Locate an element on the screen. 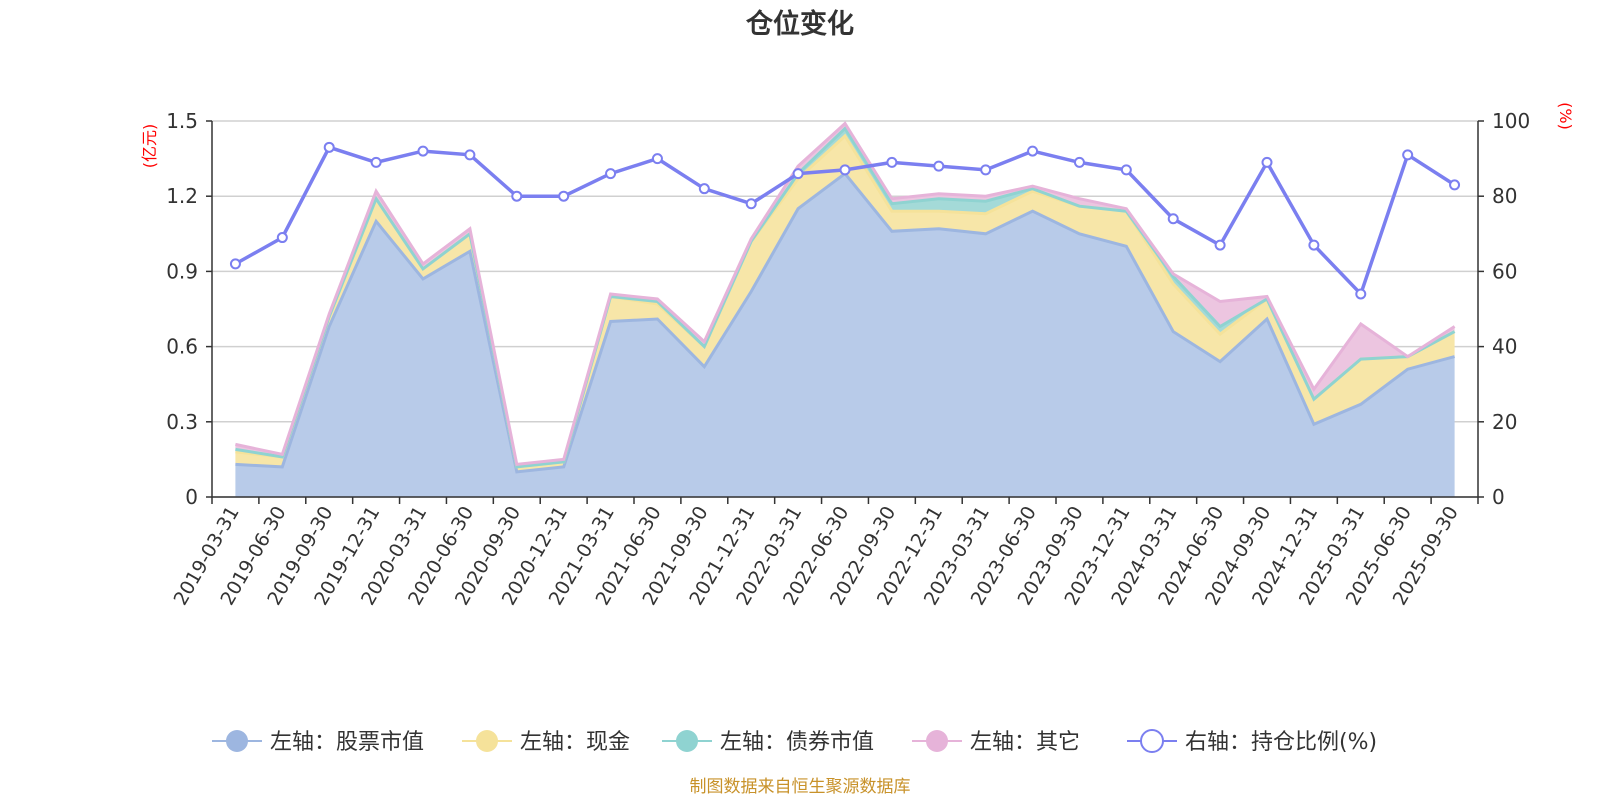 The height and width of the screenshot is (800, 1600). right-tick-label-0: 0 is located at coordinates (1498, 497).